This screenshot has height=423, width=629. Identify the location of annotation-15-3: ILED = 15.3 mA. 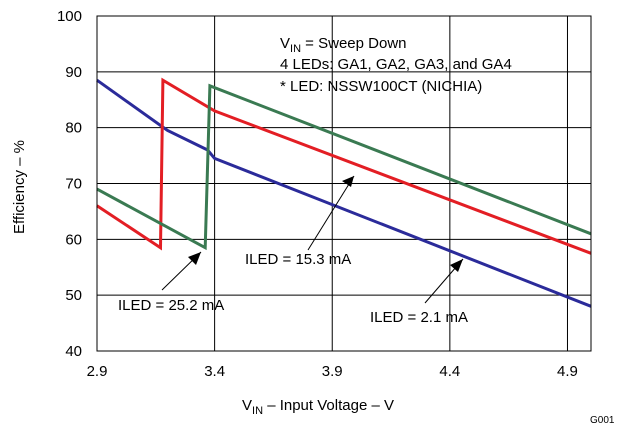
(298, 259).